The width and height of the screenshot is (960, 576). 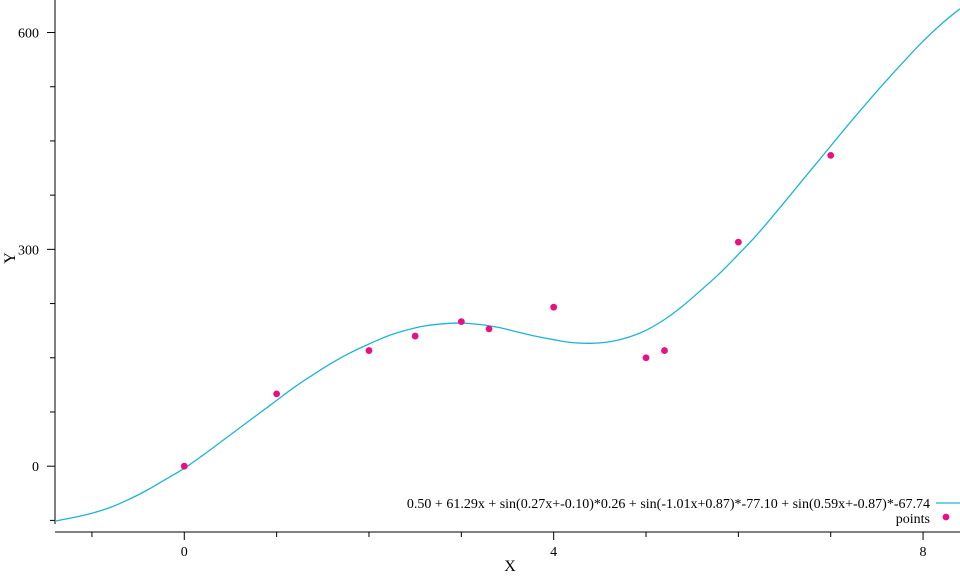 What do you see at coordinates (28, 34) in the screenshot?
I see `y-tick-label: 600` at bounding box center [28, 34].